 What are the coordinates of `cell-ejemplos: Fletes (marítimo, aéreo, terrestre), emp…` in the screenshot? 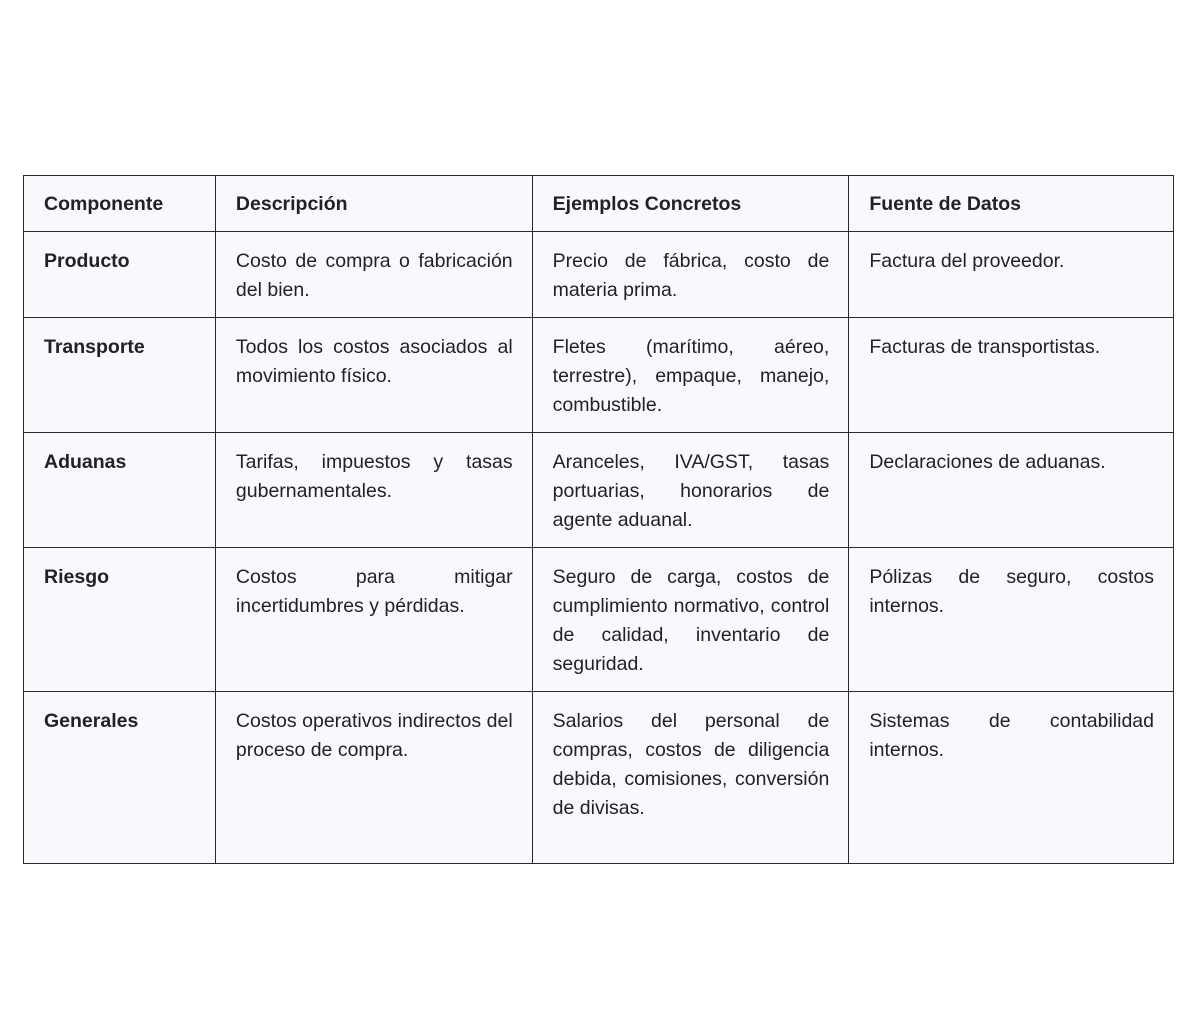 It's located at (690, 375).